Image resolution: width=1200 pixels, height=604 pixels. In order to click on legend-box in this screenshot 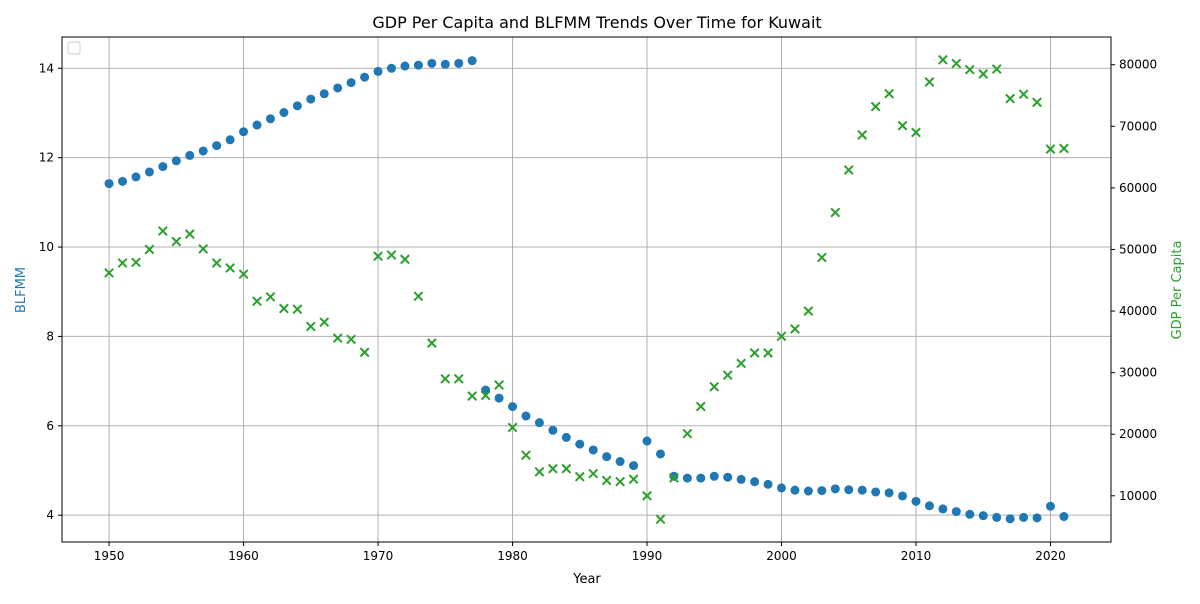, I will do `click(74, 48)`.